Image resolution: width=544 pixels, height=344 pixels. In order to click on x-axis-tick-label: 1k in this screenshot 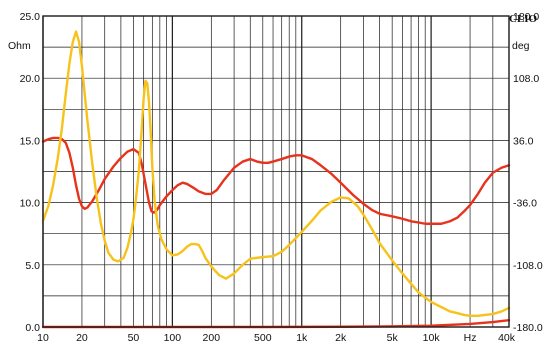, I will do `click(302, 338)`.